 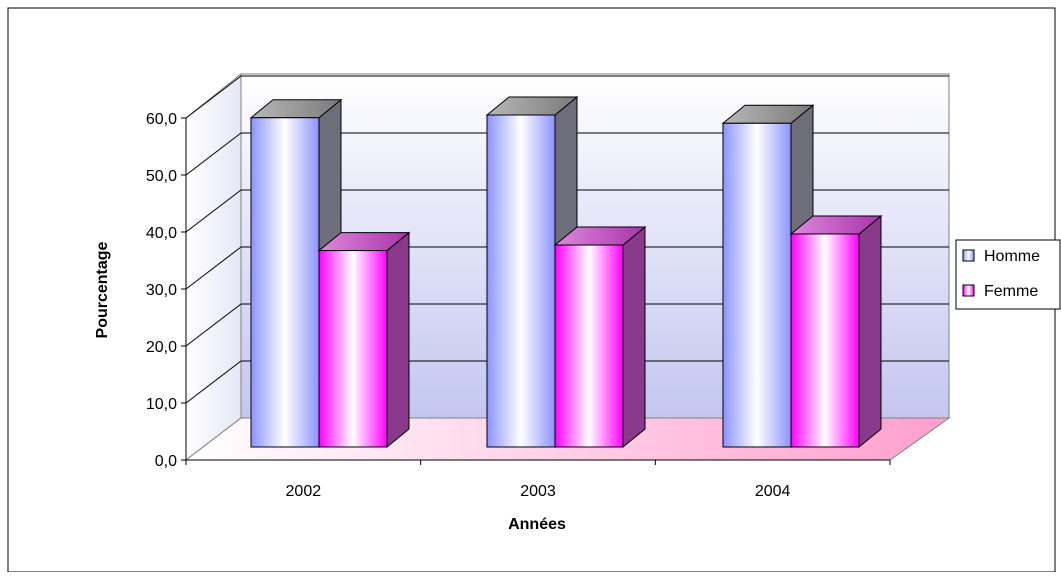 I want to click on bar-homme-2004, so click(x=757, y=285).